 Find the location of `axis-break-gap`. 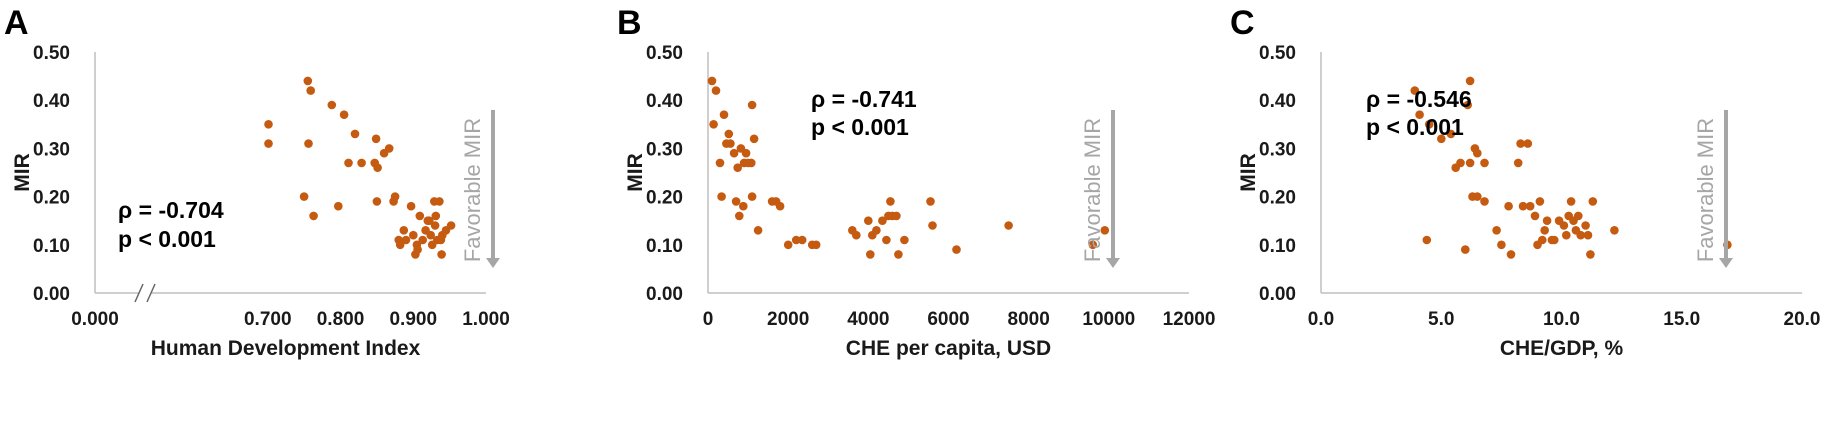

axis-break-gap is located at coordinates (145, 293).